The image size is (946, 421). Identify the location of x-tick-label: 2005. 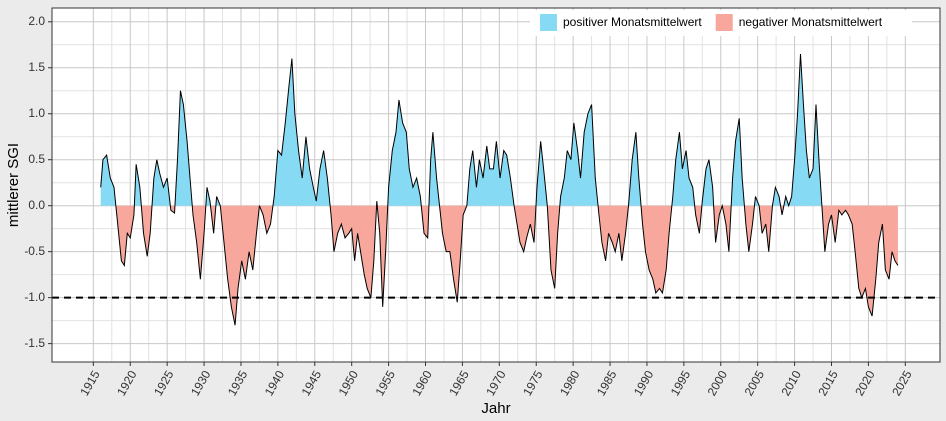
(755, 383).